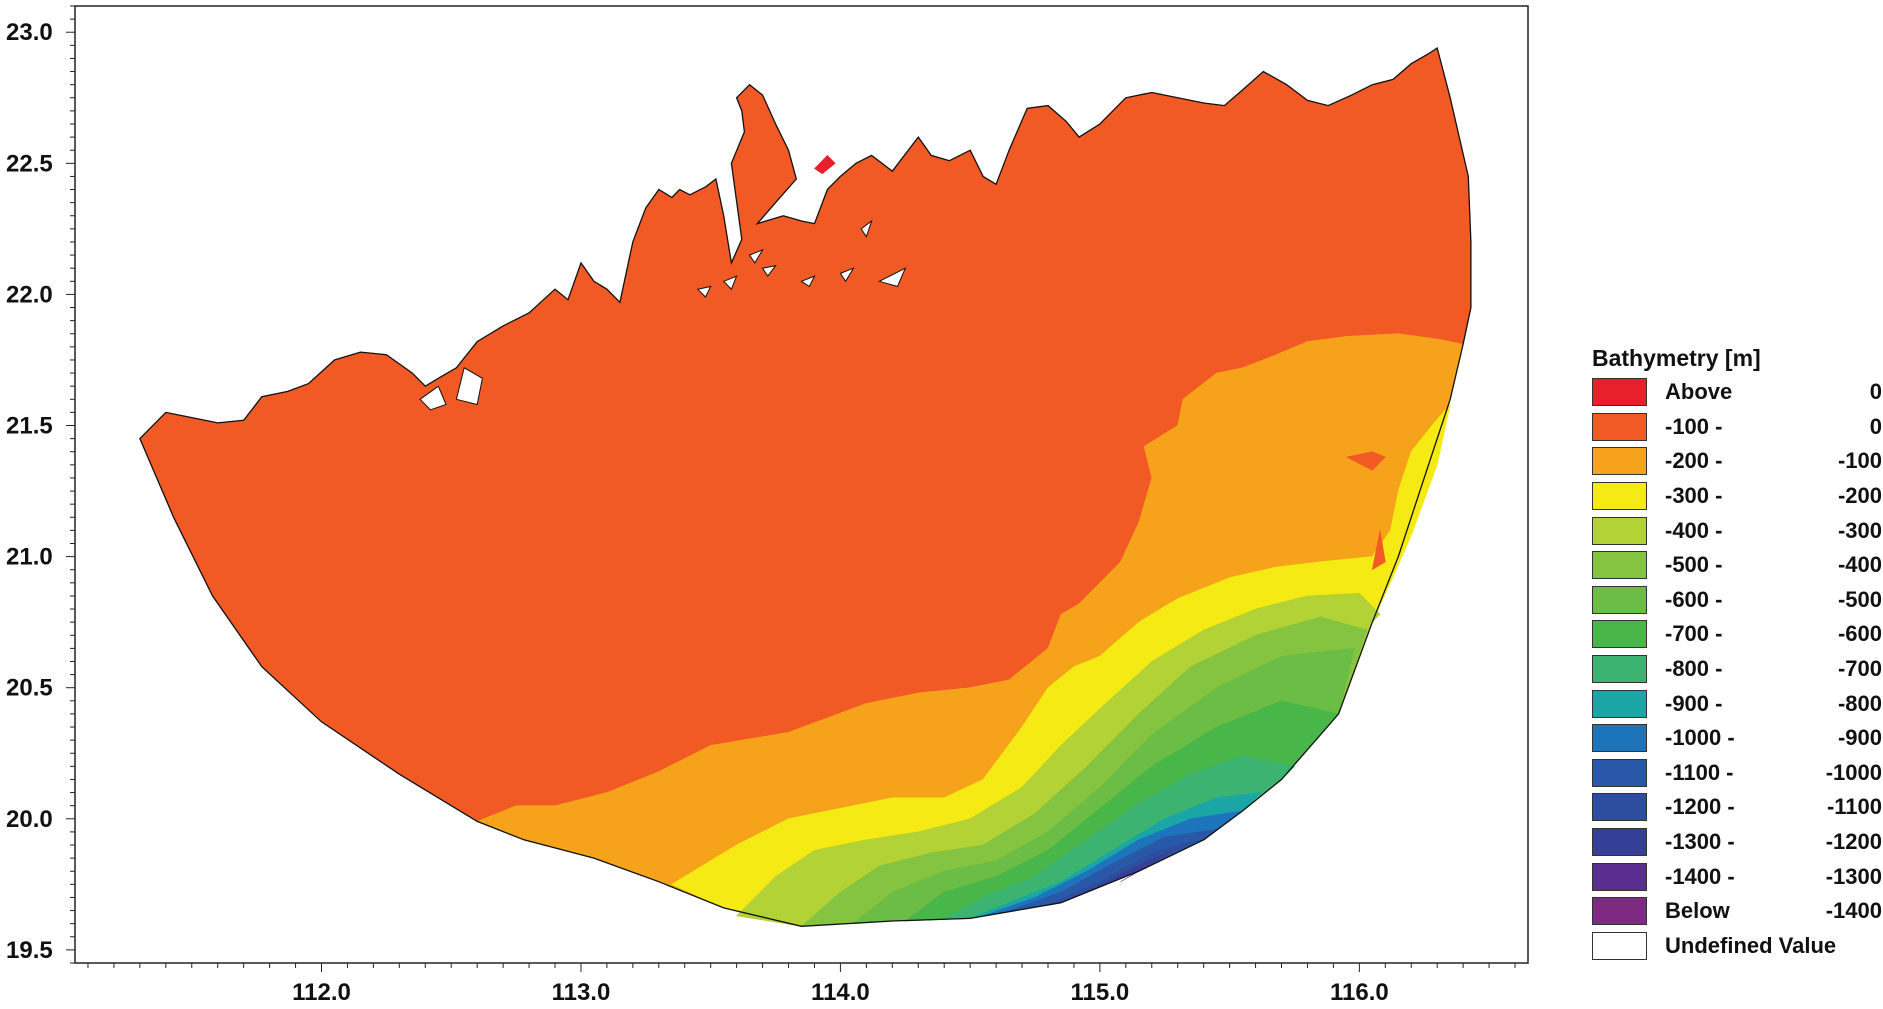 The width and height of the screenshot is (1883, 1009). What do you see at coordinates (1859, 599) in the screenshot?
I see `legend-range-to: -500` at bounding box center [1859, 599].